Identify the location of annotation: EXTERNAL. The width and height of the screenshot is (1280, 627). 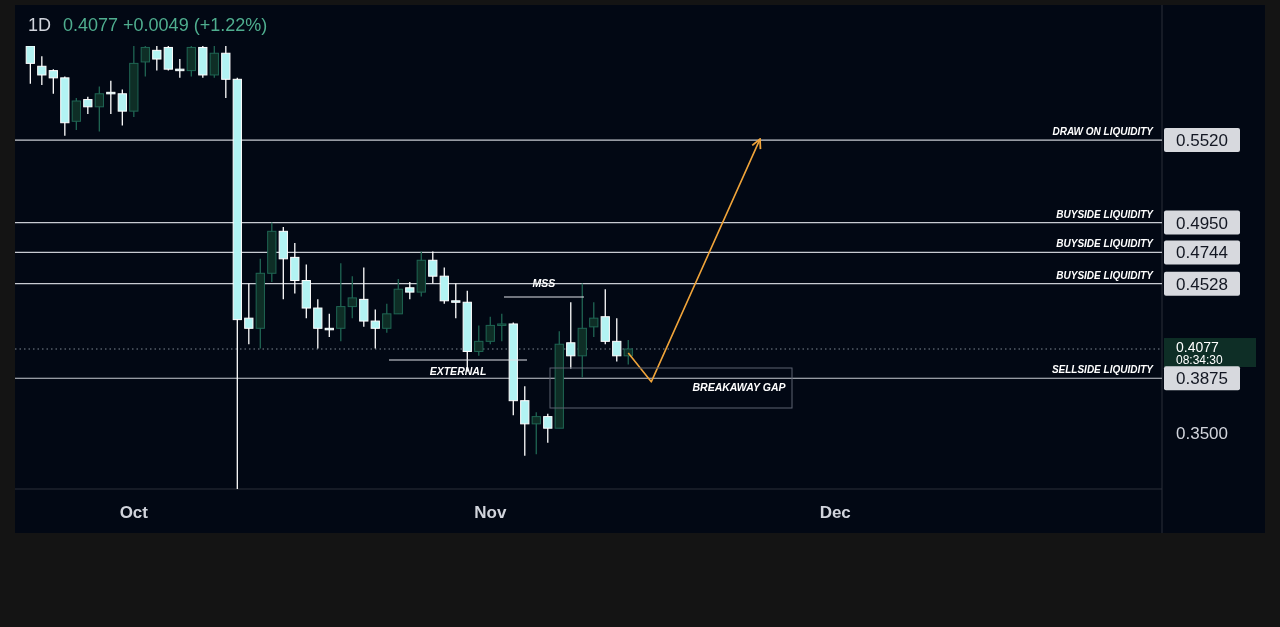
(458, 371).